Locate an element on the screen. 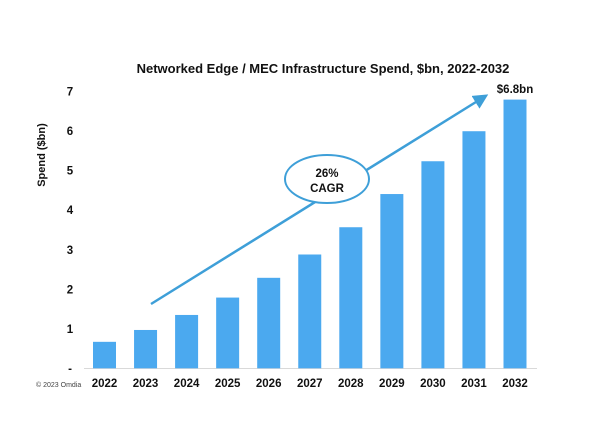  y-axis-label: Spend ($bn) is located at coordinates (42, 155).